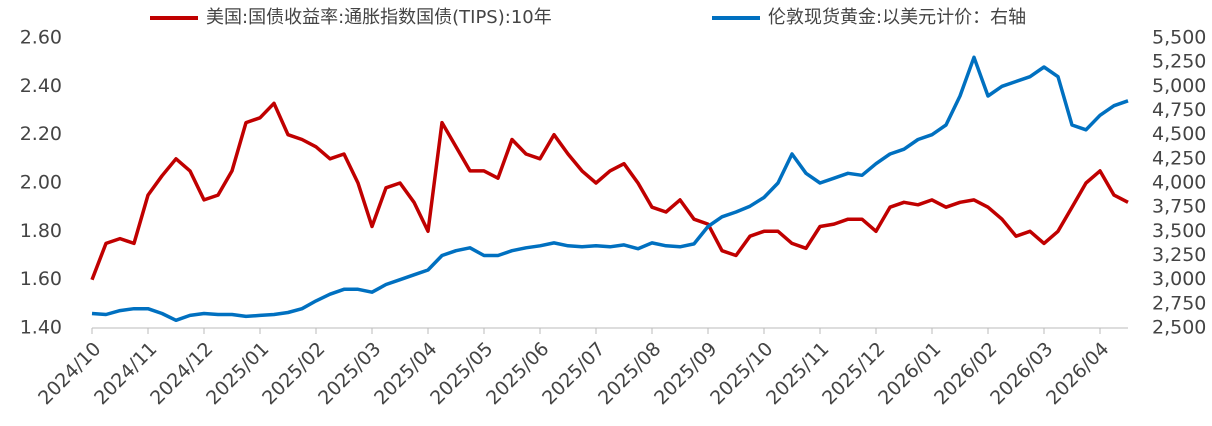 The image size is (1212, 426). What do you see at coordinates (1077, 373) in the screenshot?
I see `x-tick-label: 2026/04` at bounding box center [1077, 373].